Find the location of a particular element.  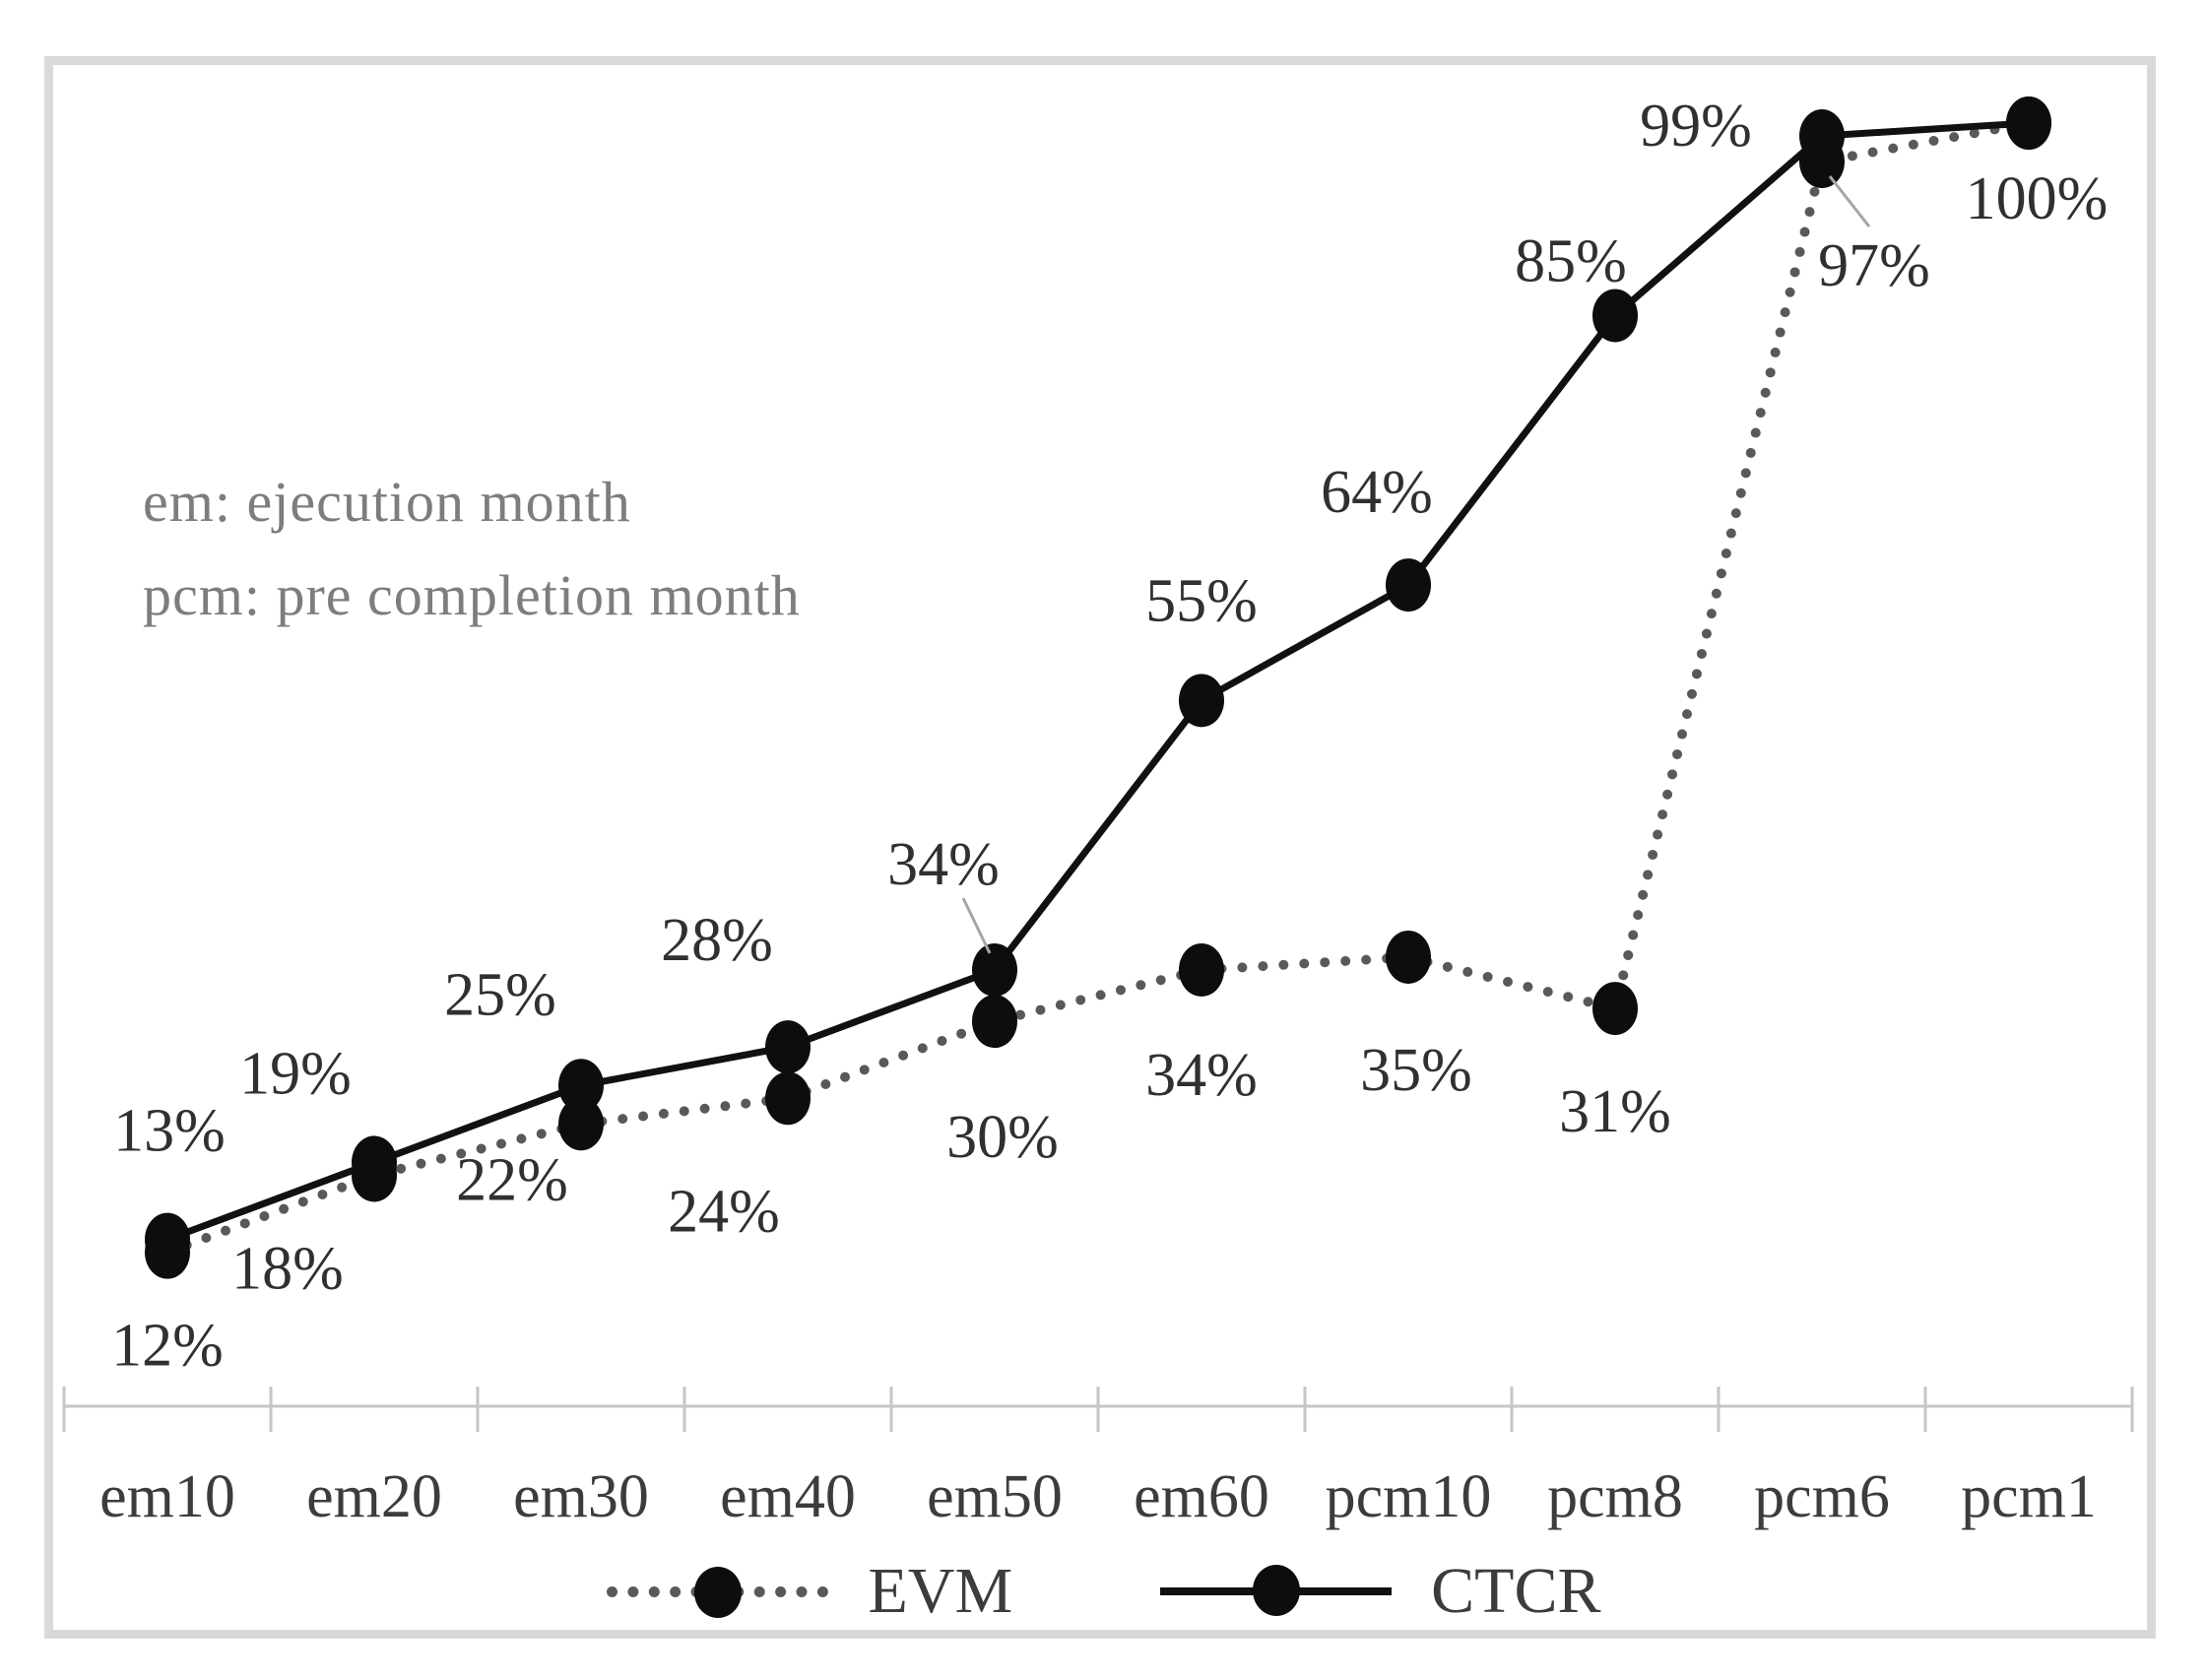

data-label: 28% is located at coordinates (717, 940).